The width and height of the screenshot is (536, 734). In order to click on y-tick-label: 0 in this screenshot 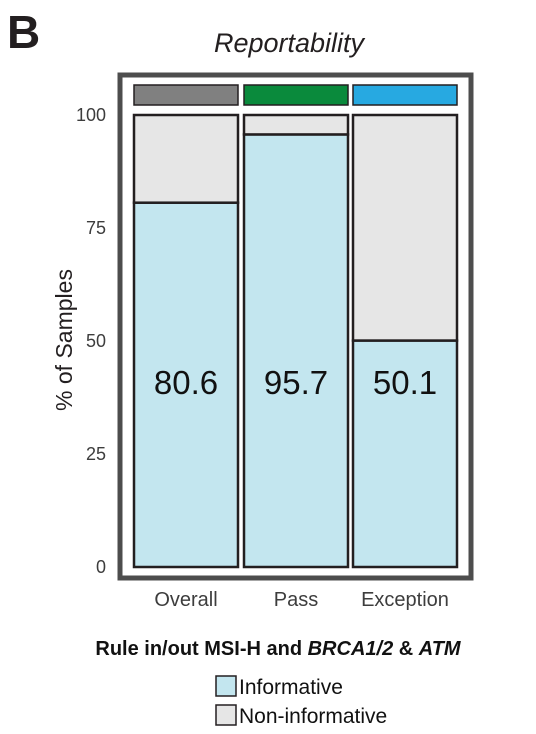, I will do `click(101, 567)`.